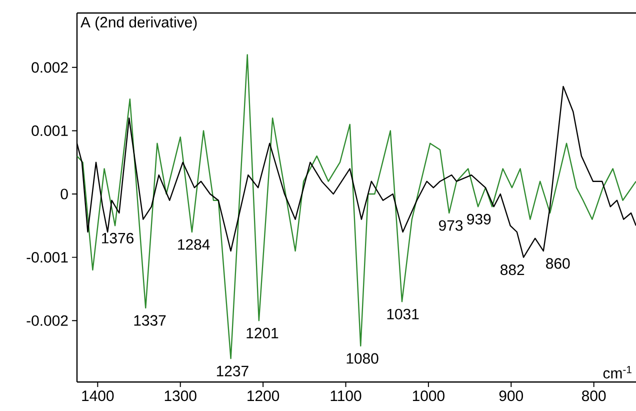 The width and height of the screenshot is (636, 411). Describe the element at coordinates (138, 23) in the screenshot. I see `chart-title: A (2nd derivative)` at that location.